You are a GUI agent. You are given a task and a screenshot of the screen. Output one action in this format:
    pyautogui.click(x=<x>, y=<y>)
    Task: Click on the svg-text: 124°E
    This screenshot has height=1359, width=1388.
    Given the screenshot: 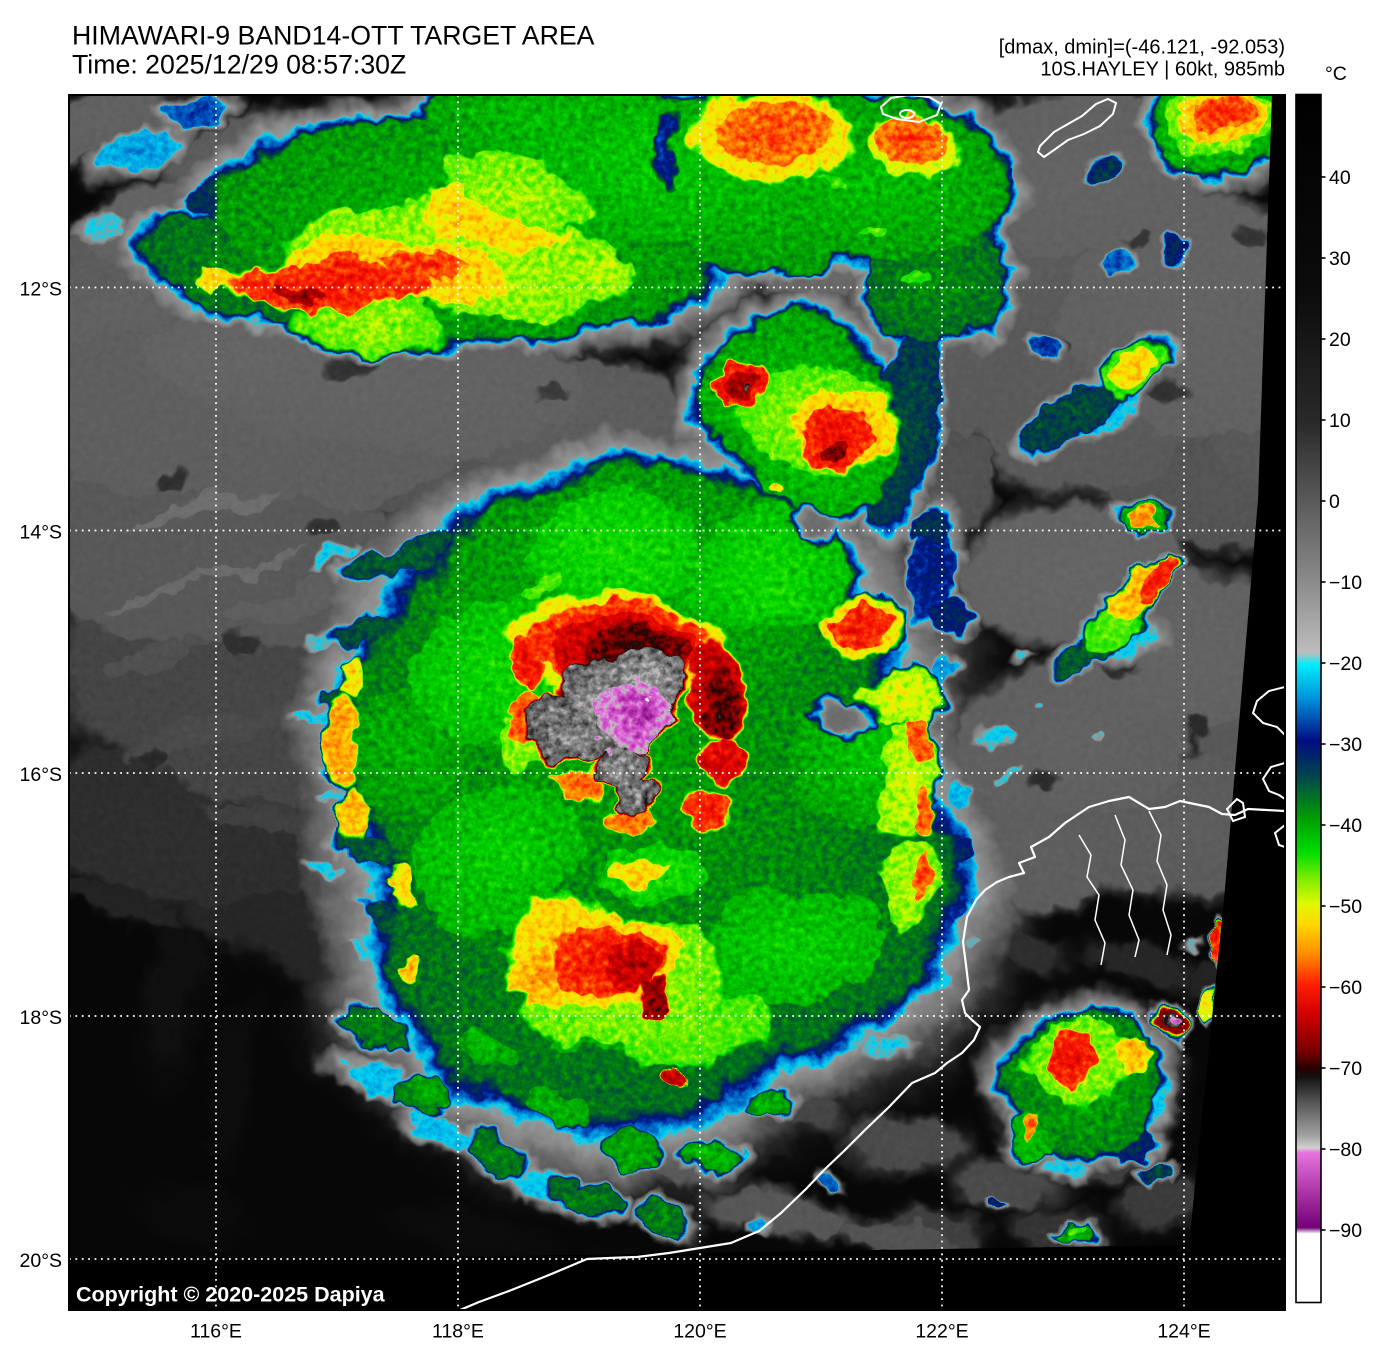 What is the action you would take?
    pyautogui.click(x=1183, y=1332)
    